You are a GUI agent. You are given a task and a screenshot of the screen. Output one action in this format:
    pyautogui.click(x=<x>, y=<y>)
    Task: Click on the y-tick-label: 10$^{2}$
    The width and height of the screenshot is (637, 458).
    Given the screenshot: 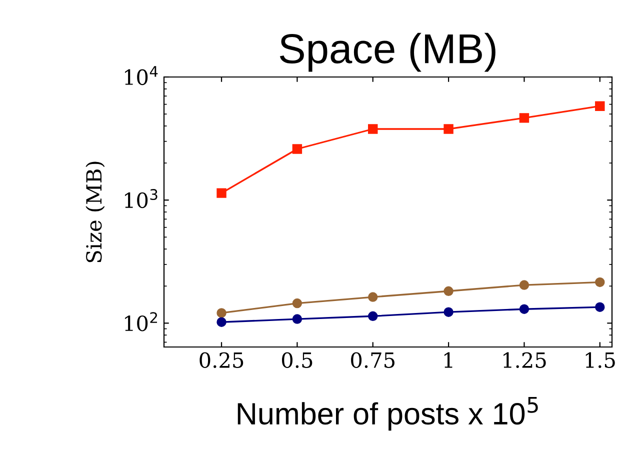 What is the action you would take?
    pyautogui.click(x=141, y=322)
    